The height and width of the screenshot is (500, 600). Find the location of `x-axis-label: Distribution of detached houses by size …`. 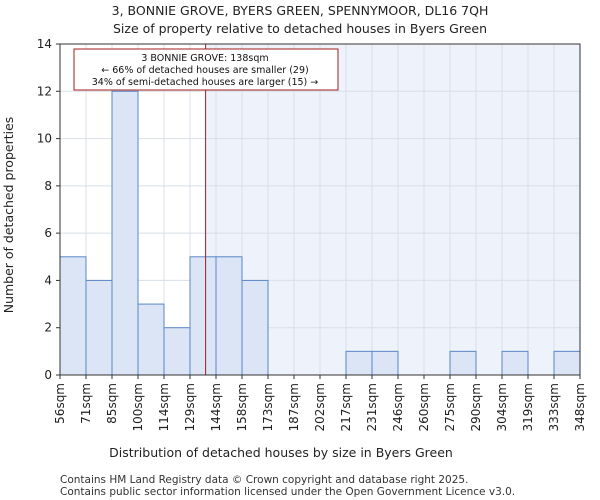

x-axis-label: Distribution of detached houses by size … is located at coordinates (281, 452).